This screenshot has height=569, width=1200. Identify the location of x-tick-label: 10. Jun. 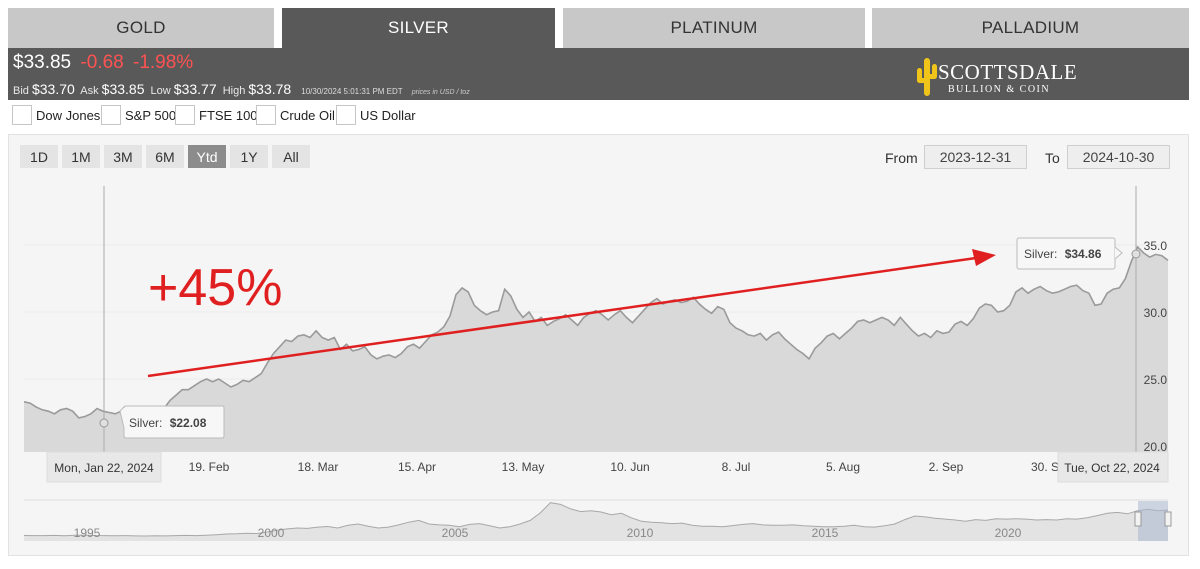
(629, 467).